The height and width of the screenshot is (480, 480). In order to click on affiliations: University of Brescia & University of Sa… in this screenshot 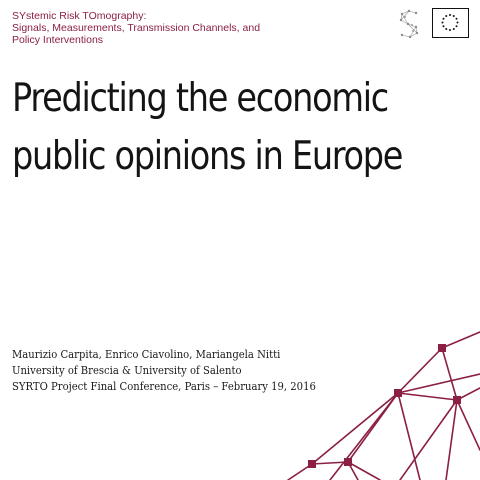, I will do `click(127, 370)`.